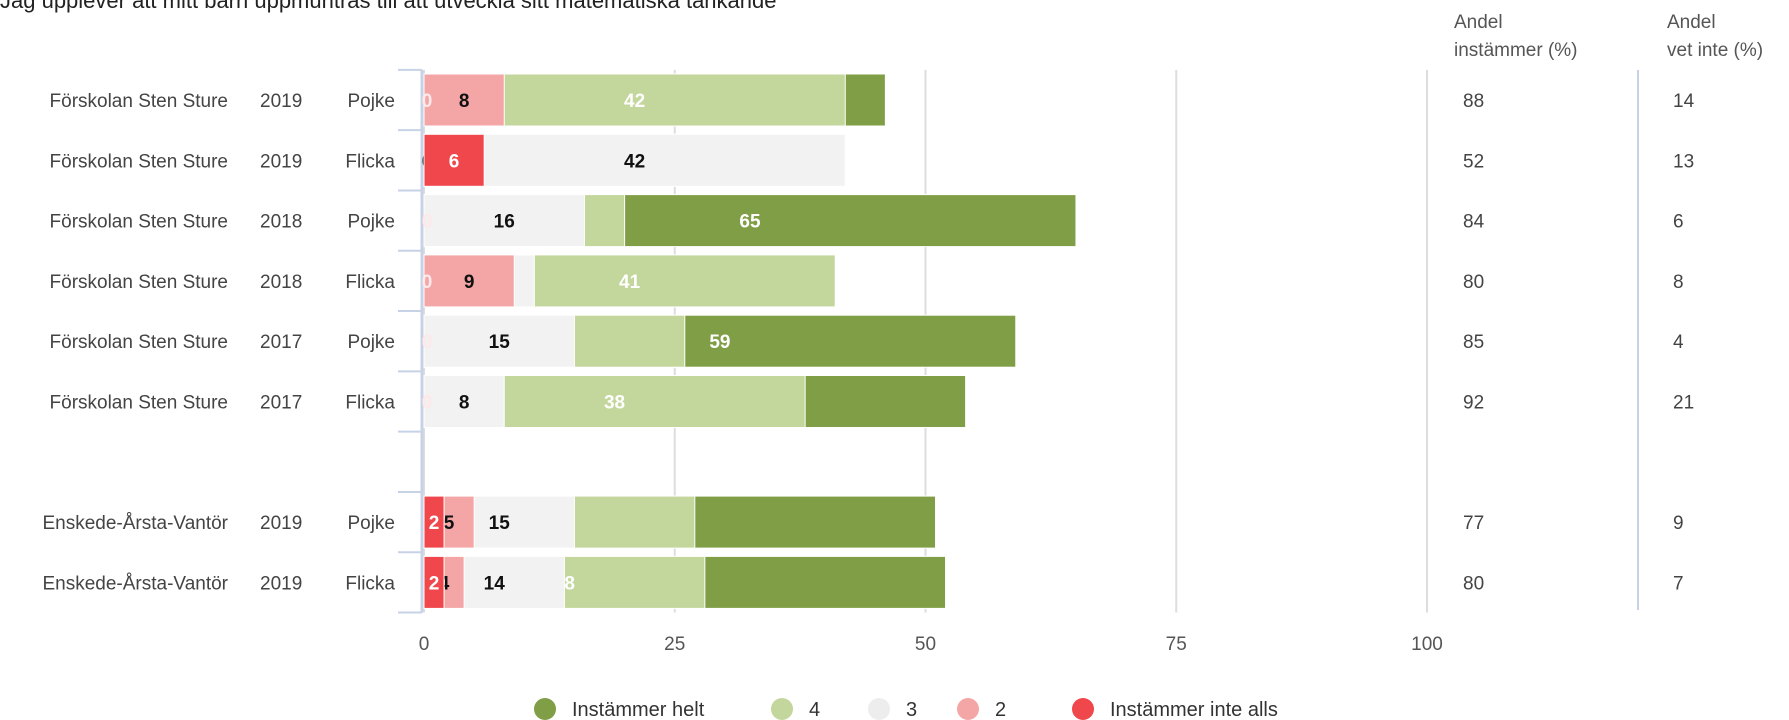  What do you see at coordinates (911, 709) in the screenshot?
I see `legend-label: 3` at bounding box center [911, 709].